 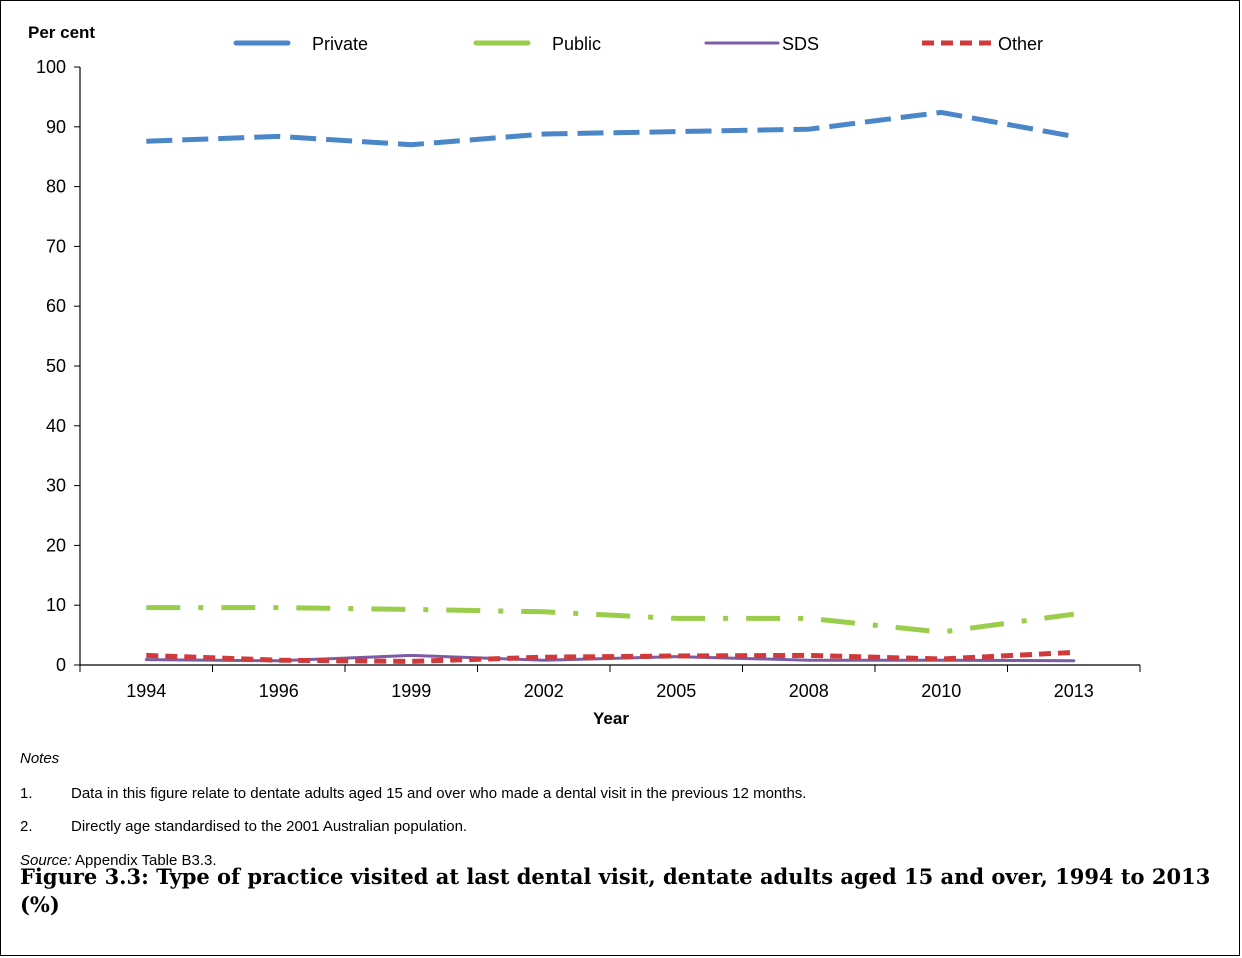 What do you see at coordinates (61, 665) in the screenshot?
I see `y-tick-label: 0` at bounding box center [61, 665].